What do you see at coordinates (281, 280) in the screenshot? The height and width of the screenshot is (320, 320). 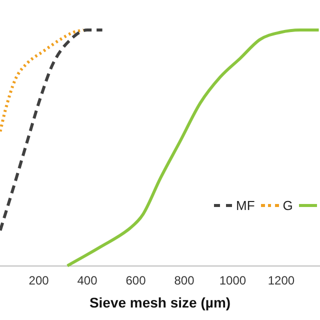 I see `x-tick-label: 1200` at bounding box center [281, 280].